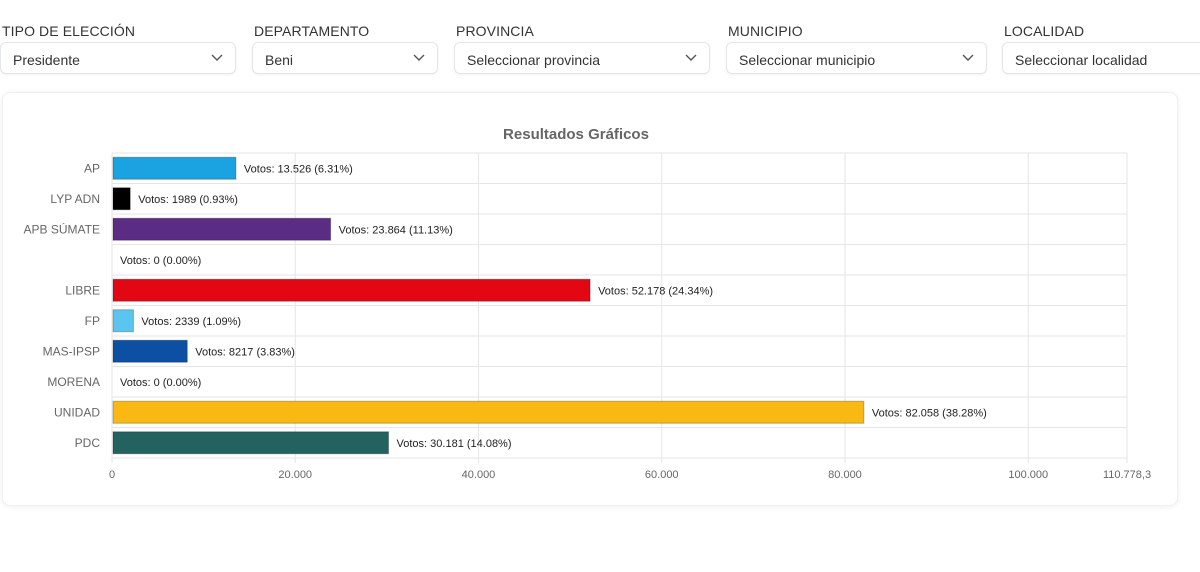 This screenshot has height=572, width=1200. I want to click on localidad-select: Seleccionar localidad, so click(1101, 58).